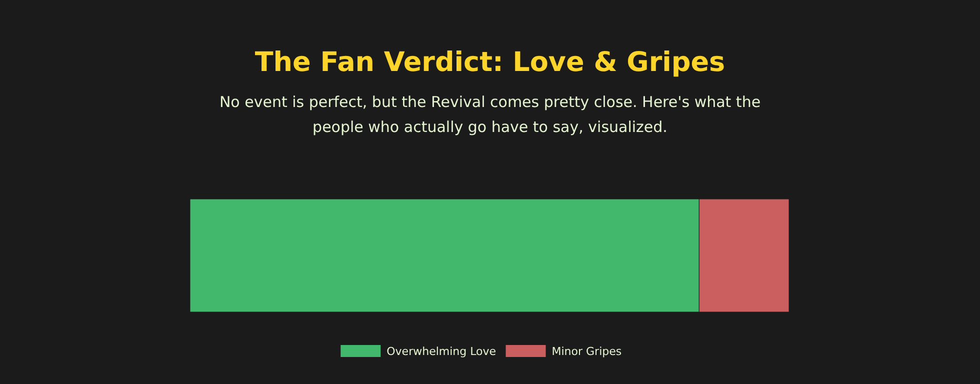 This screenshot has width=980, height=384. Describe the element at coordinates (587, 351) in the screenshot. I see `legend-label: Minor Gripes` at that location.